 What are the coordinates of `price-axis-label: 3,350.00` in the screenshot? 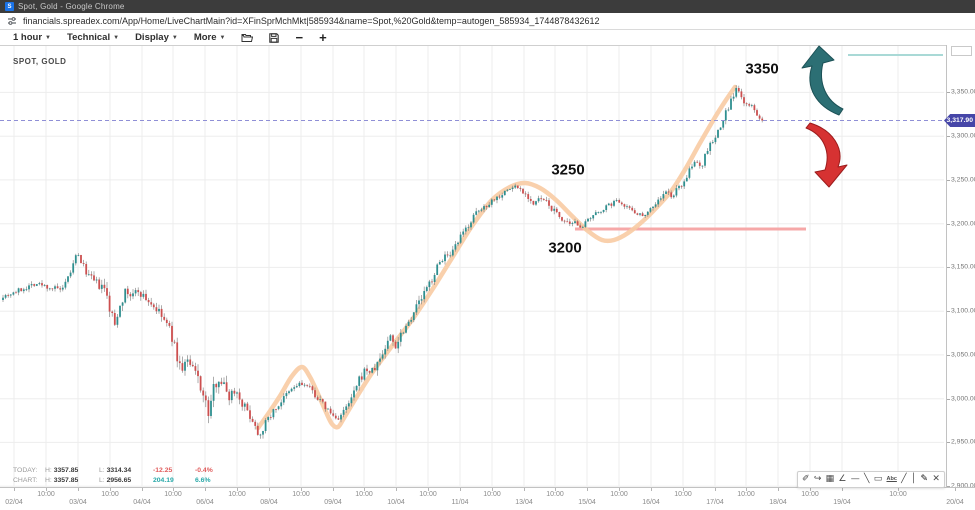 It's located at (963, 92).